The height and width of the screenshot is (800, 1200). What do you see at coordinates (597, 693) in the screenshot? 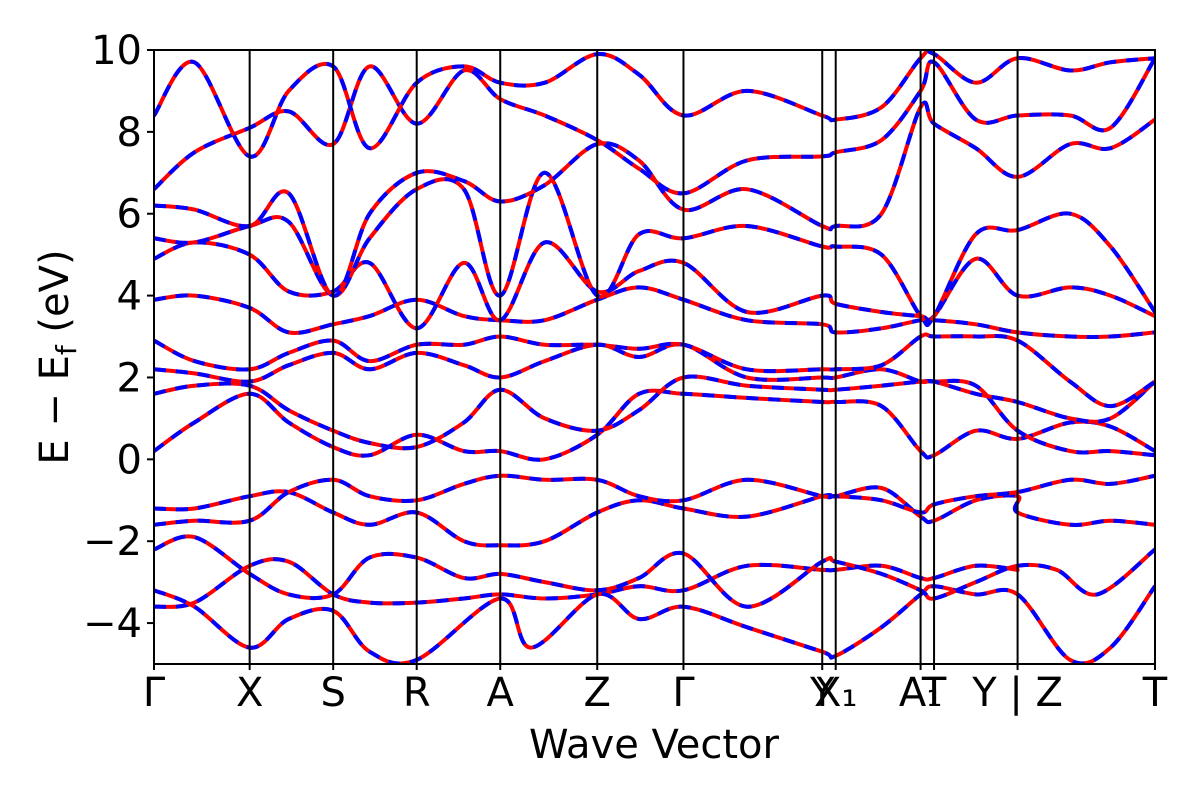
I see `x-tick-label-5: Z` at bounding box center [597, 693].